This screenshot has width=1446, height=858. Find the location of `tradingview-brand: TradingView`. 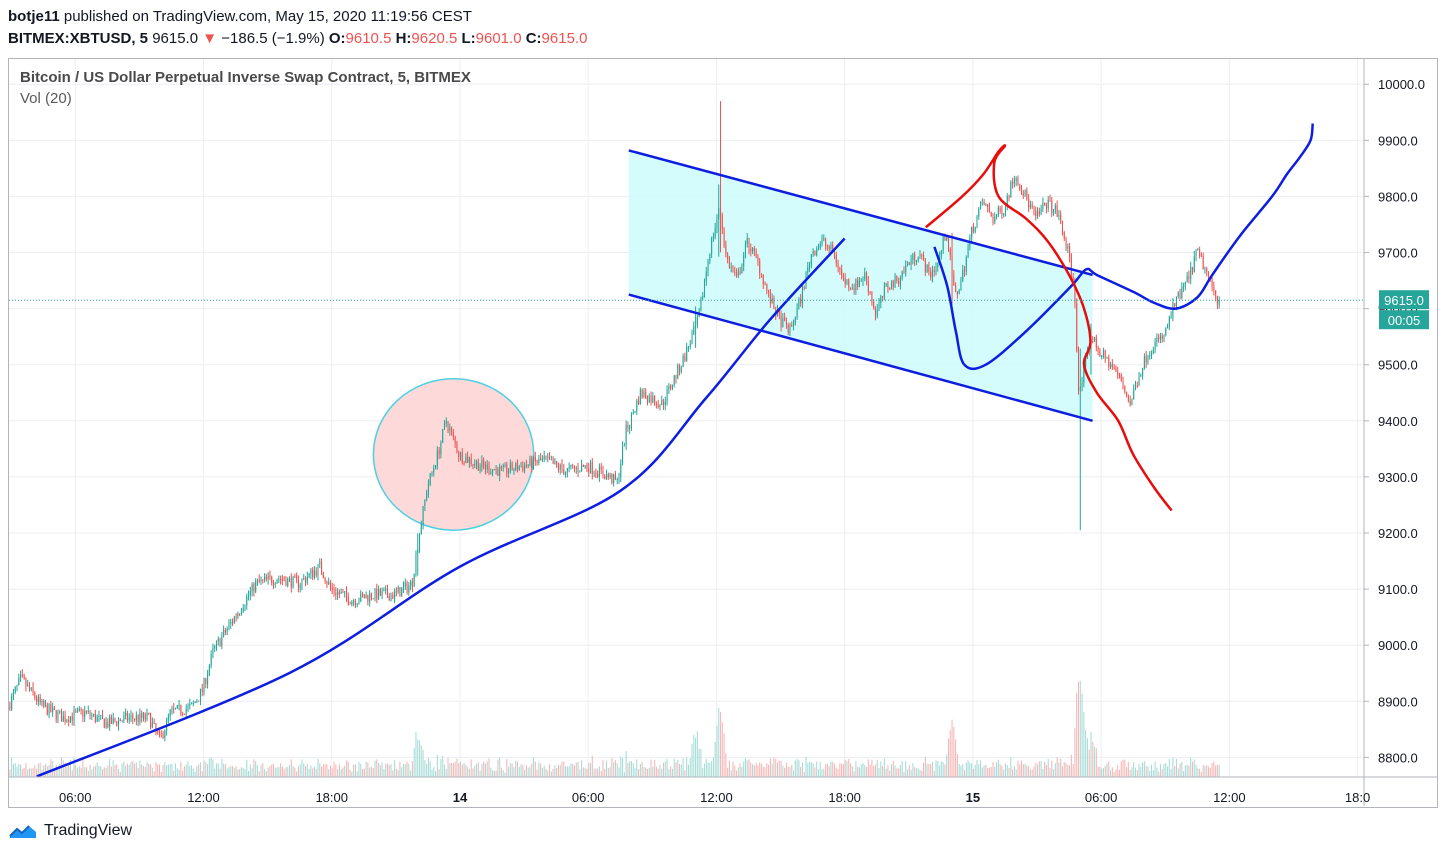

tradingview-brand: TradingView is located at coordinates (88, 830).